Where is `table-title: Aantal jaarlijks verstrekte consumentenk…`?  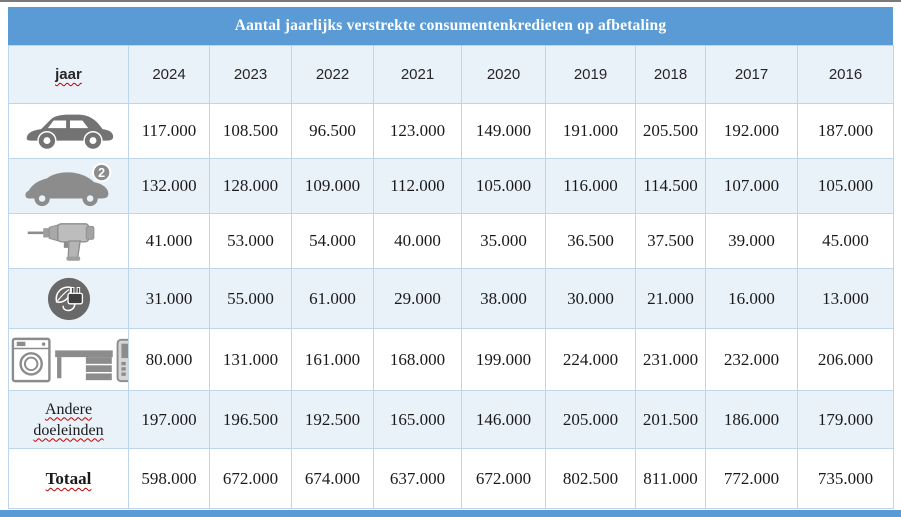
table-title: Aantal jaarlijks verstrekte consumentenk… is located at coordinates (450, 25).